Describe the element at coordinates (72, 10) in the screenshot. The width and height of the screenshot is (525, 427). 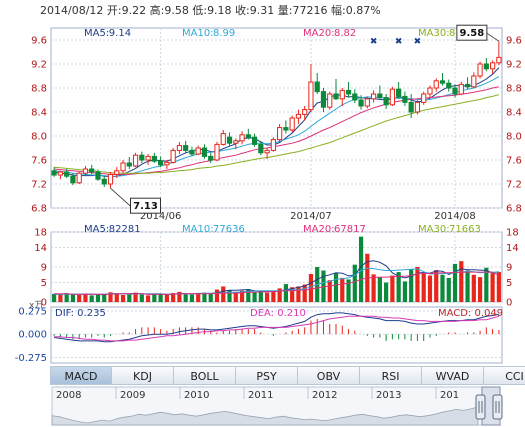
I see `quote-date: 2014/08/12` at that location.